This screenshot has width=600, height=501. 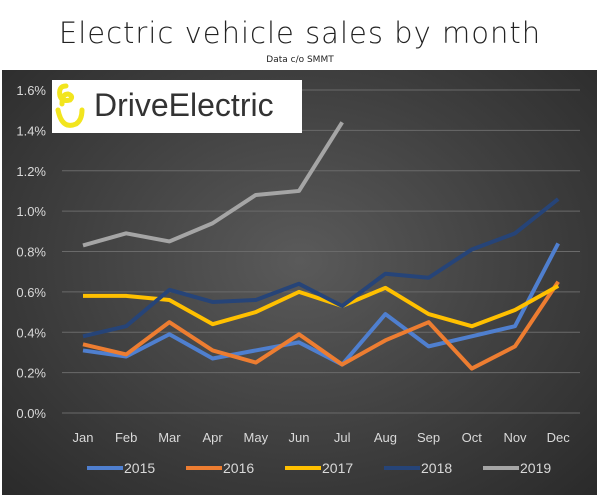 I want to click on y-tick-label: 0.2%, so click(x=31, y=373).